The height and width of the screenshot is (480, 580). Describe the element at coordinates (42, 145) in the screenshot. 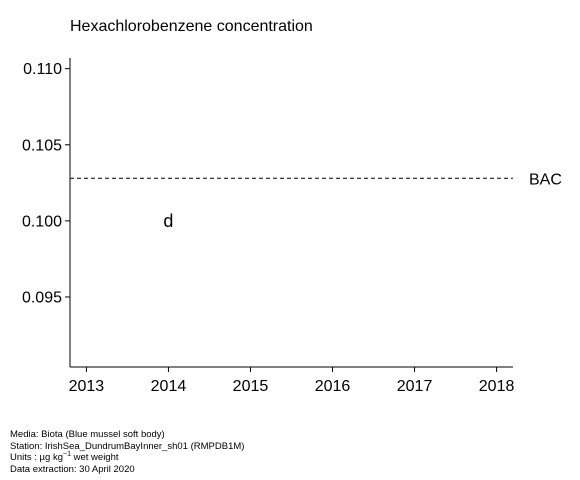

I see `y-tick-label: 0.105` at that location.